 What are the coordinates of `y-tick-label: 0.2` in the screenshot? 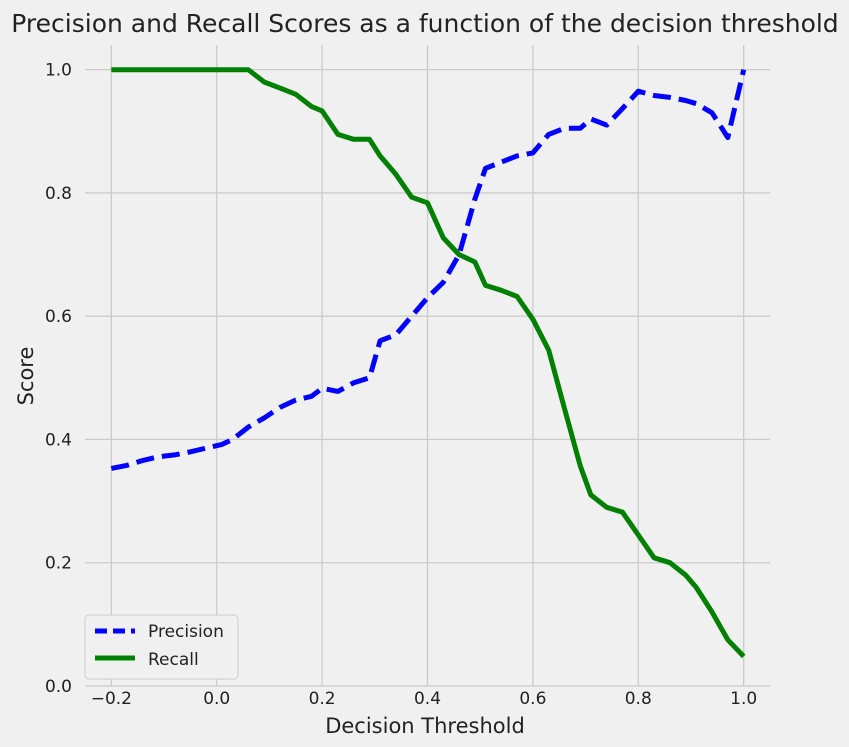 It's located at (58, 564).